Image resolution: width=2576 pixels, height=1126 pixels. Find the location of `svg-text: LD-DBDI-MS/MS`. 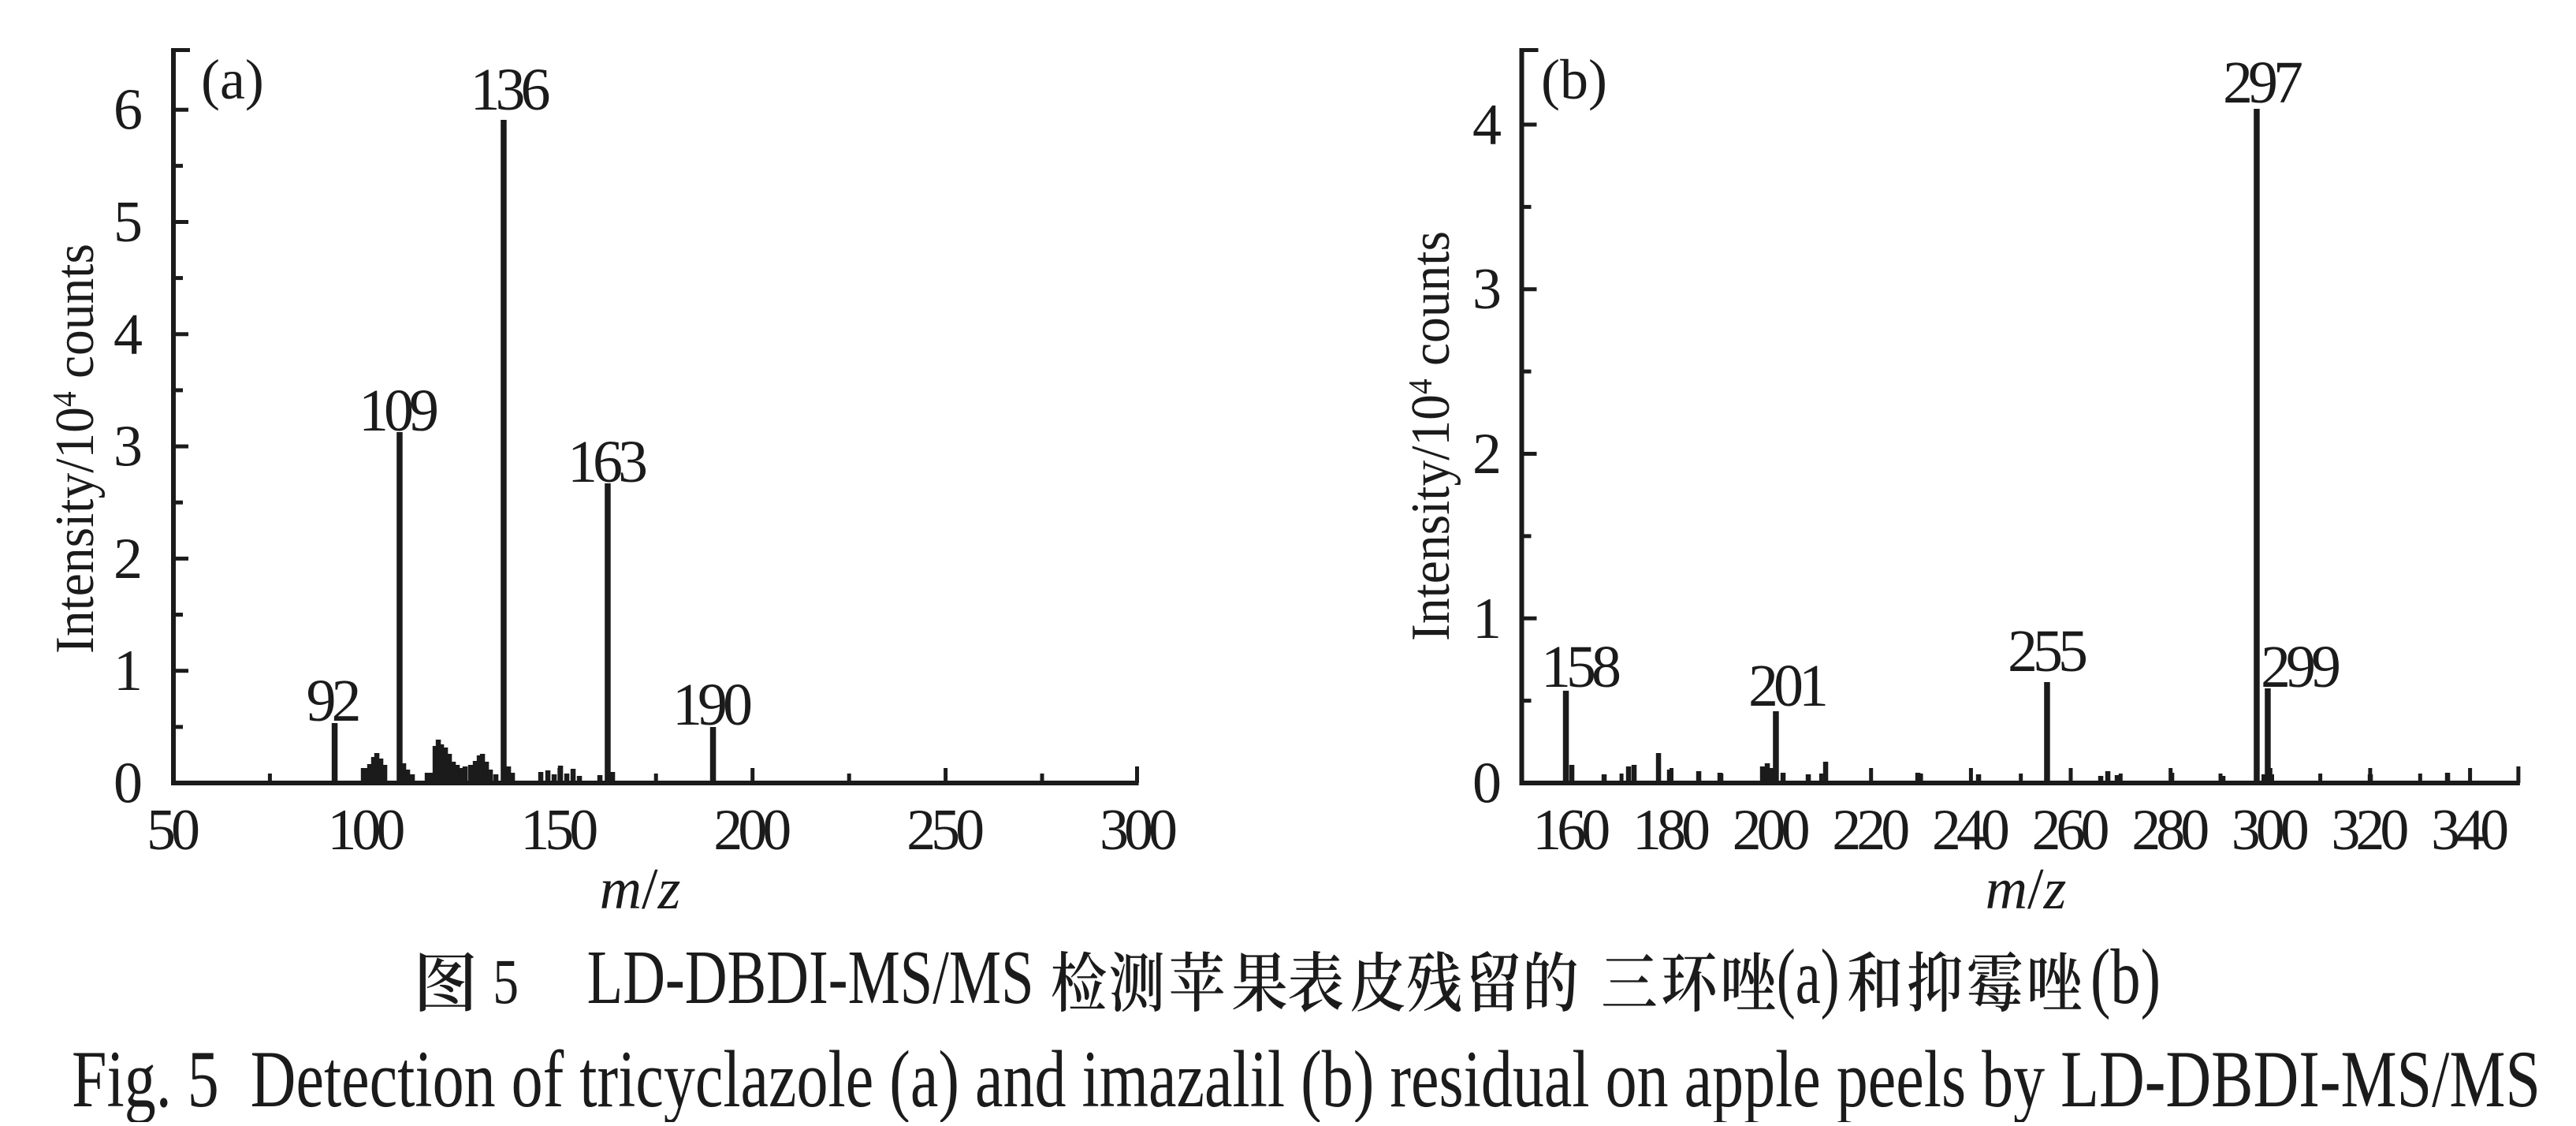

svg-text: LD-DBDI-MS/MS is located at coordinates (810, 977).